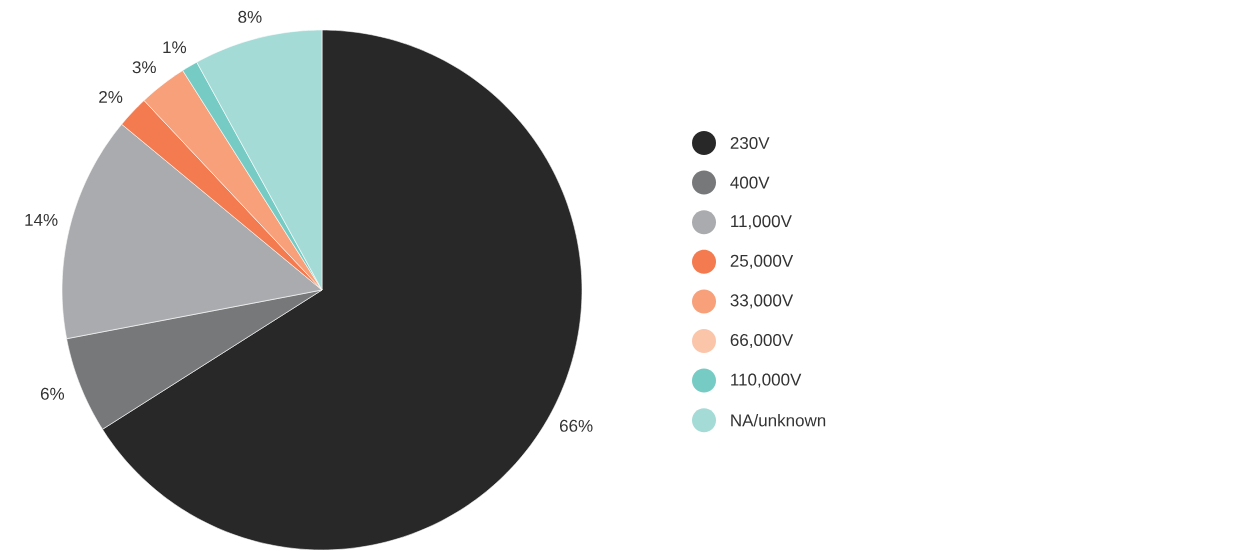 Image resolution: width=1260 pixels, height=551 pixels. I want to click on data-label: 3%, so click(144, 67).